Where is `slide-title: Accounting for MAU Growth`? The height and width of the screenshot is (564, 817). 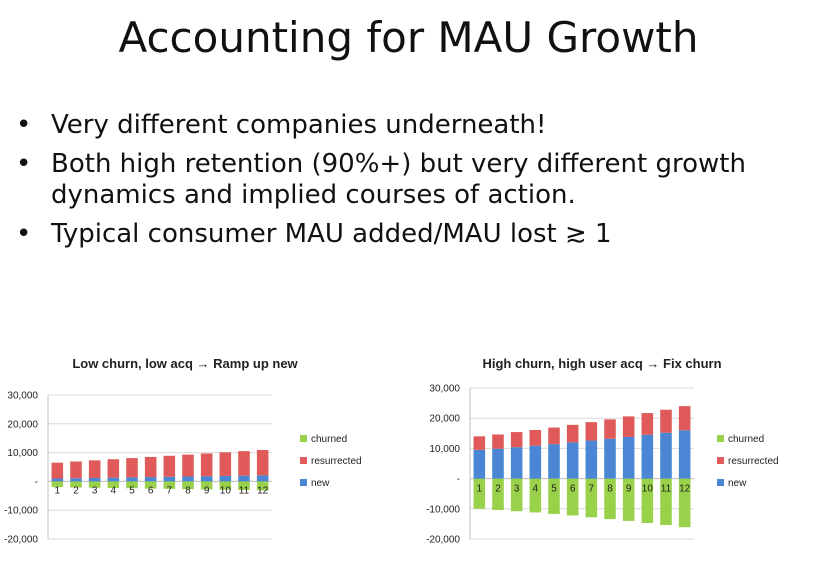
slide-title: Accounting for MAU Growth is located at coordinates (408, 37).